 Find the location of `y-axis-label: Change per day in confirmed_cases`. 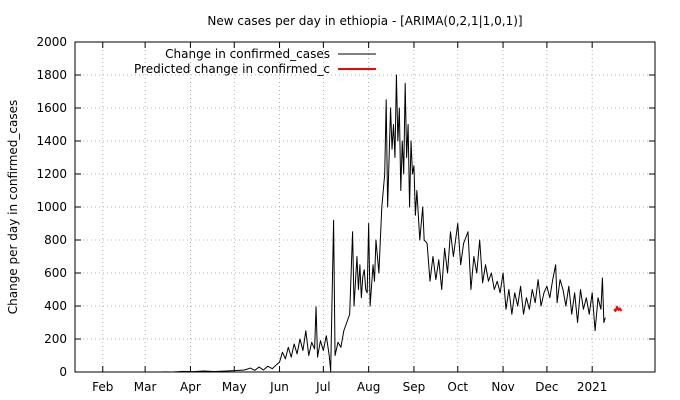

y-axis-label: Change per day in confirmed_cases is located at coordinates (13, 207).